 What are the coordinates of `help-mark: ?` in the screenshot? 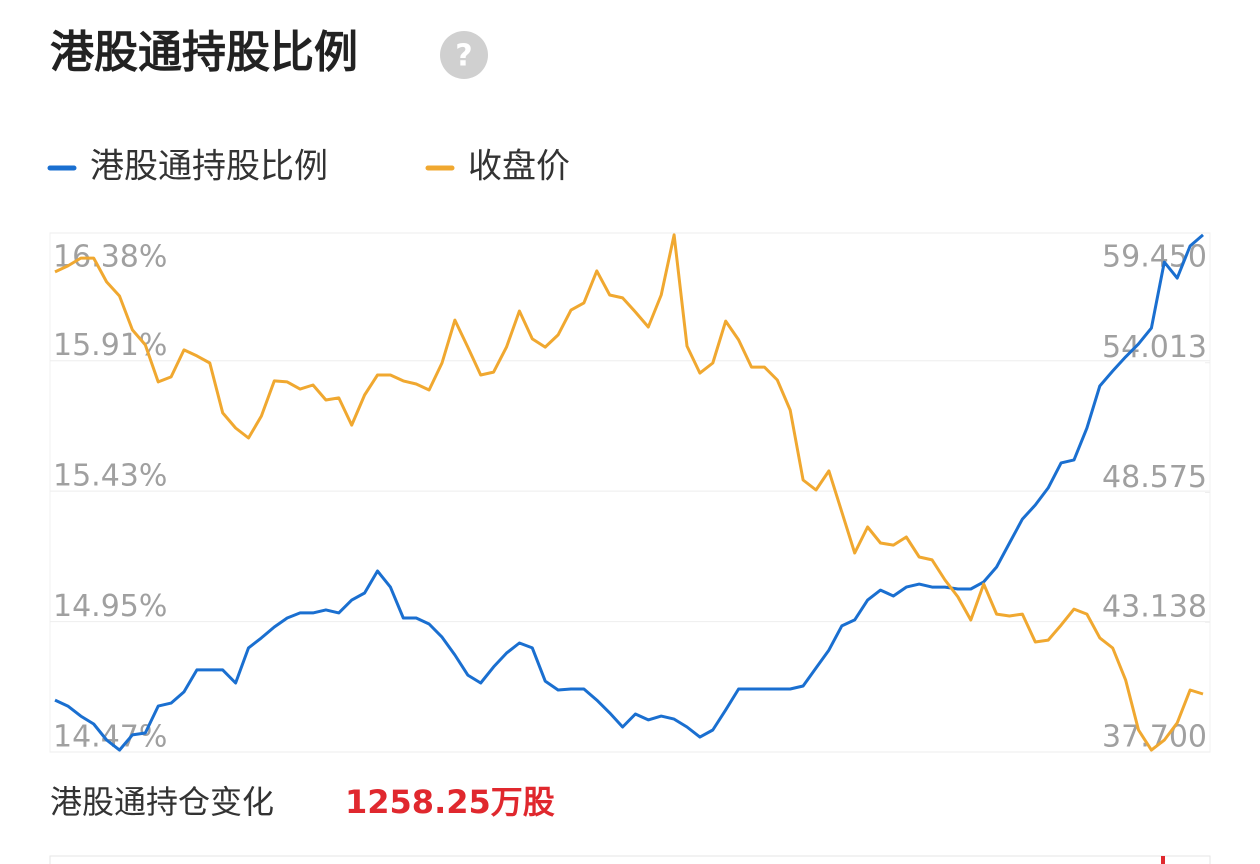 It's located at (463, 56).